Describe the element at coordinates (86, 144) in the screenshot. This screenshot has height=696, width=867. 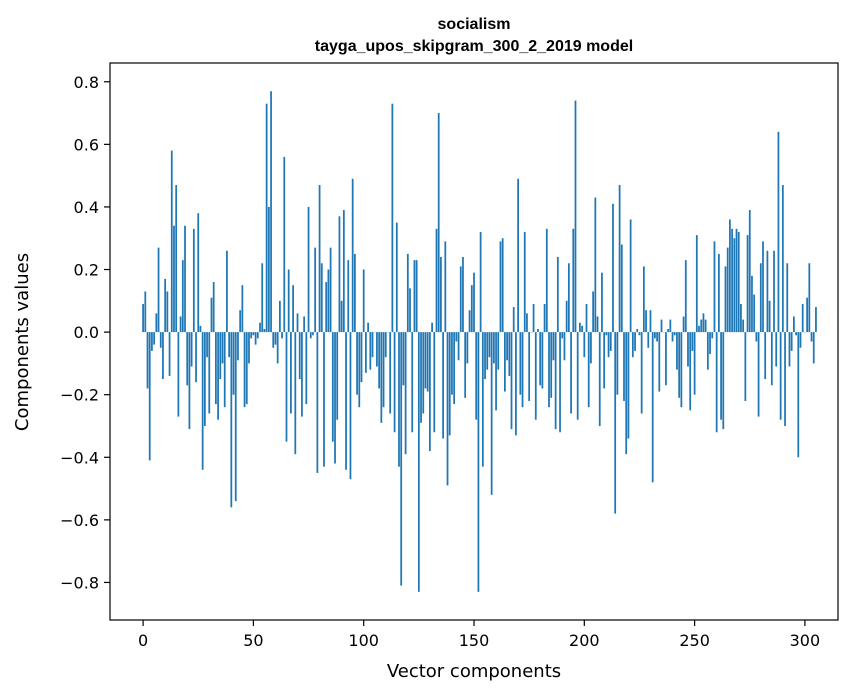
I see `y-tick-label-7: 0.6` at that location.